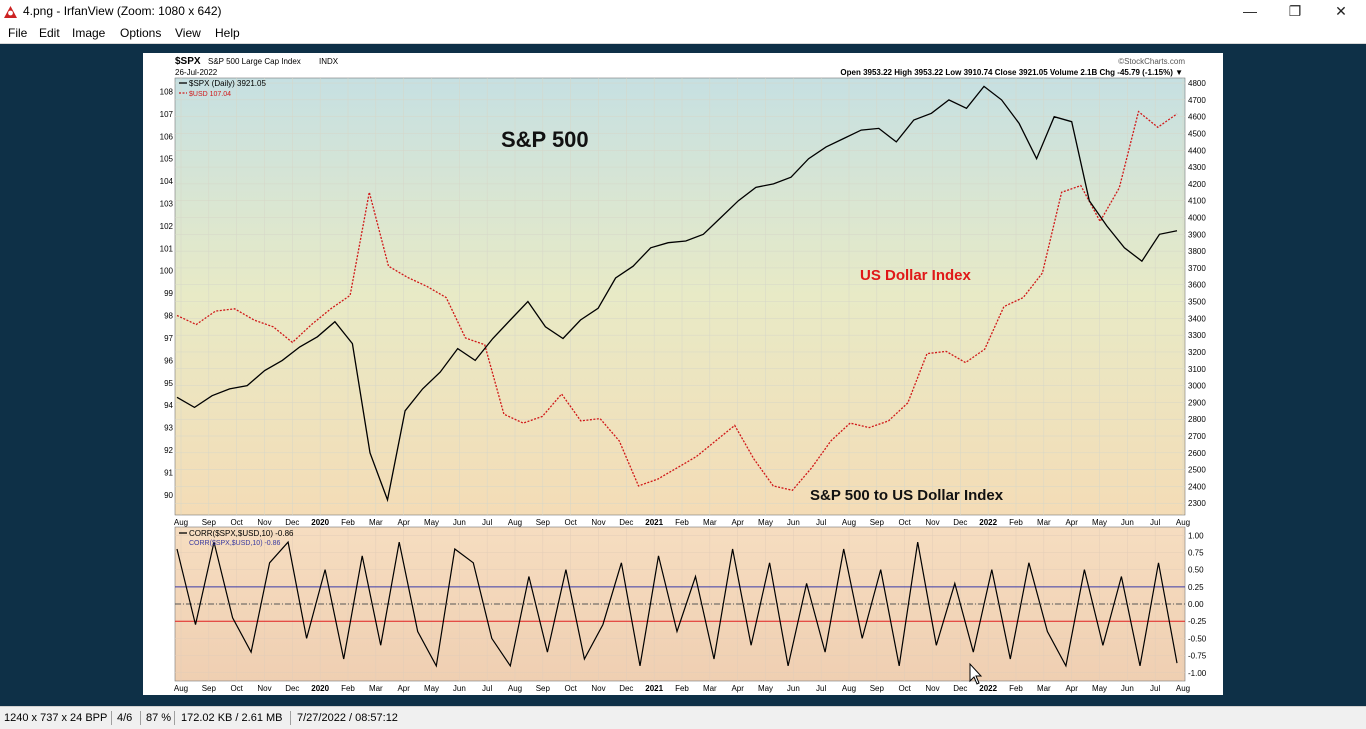 This screenshot has height=729, width=1366. What do you see at coordinates (168, 338) in the screenshot?
I see `left-axis-tick-label: 97` at bounding box center [168, 338].